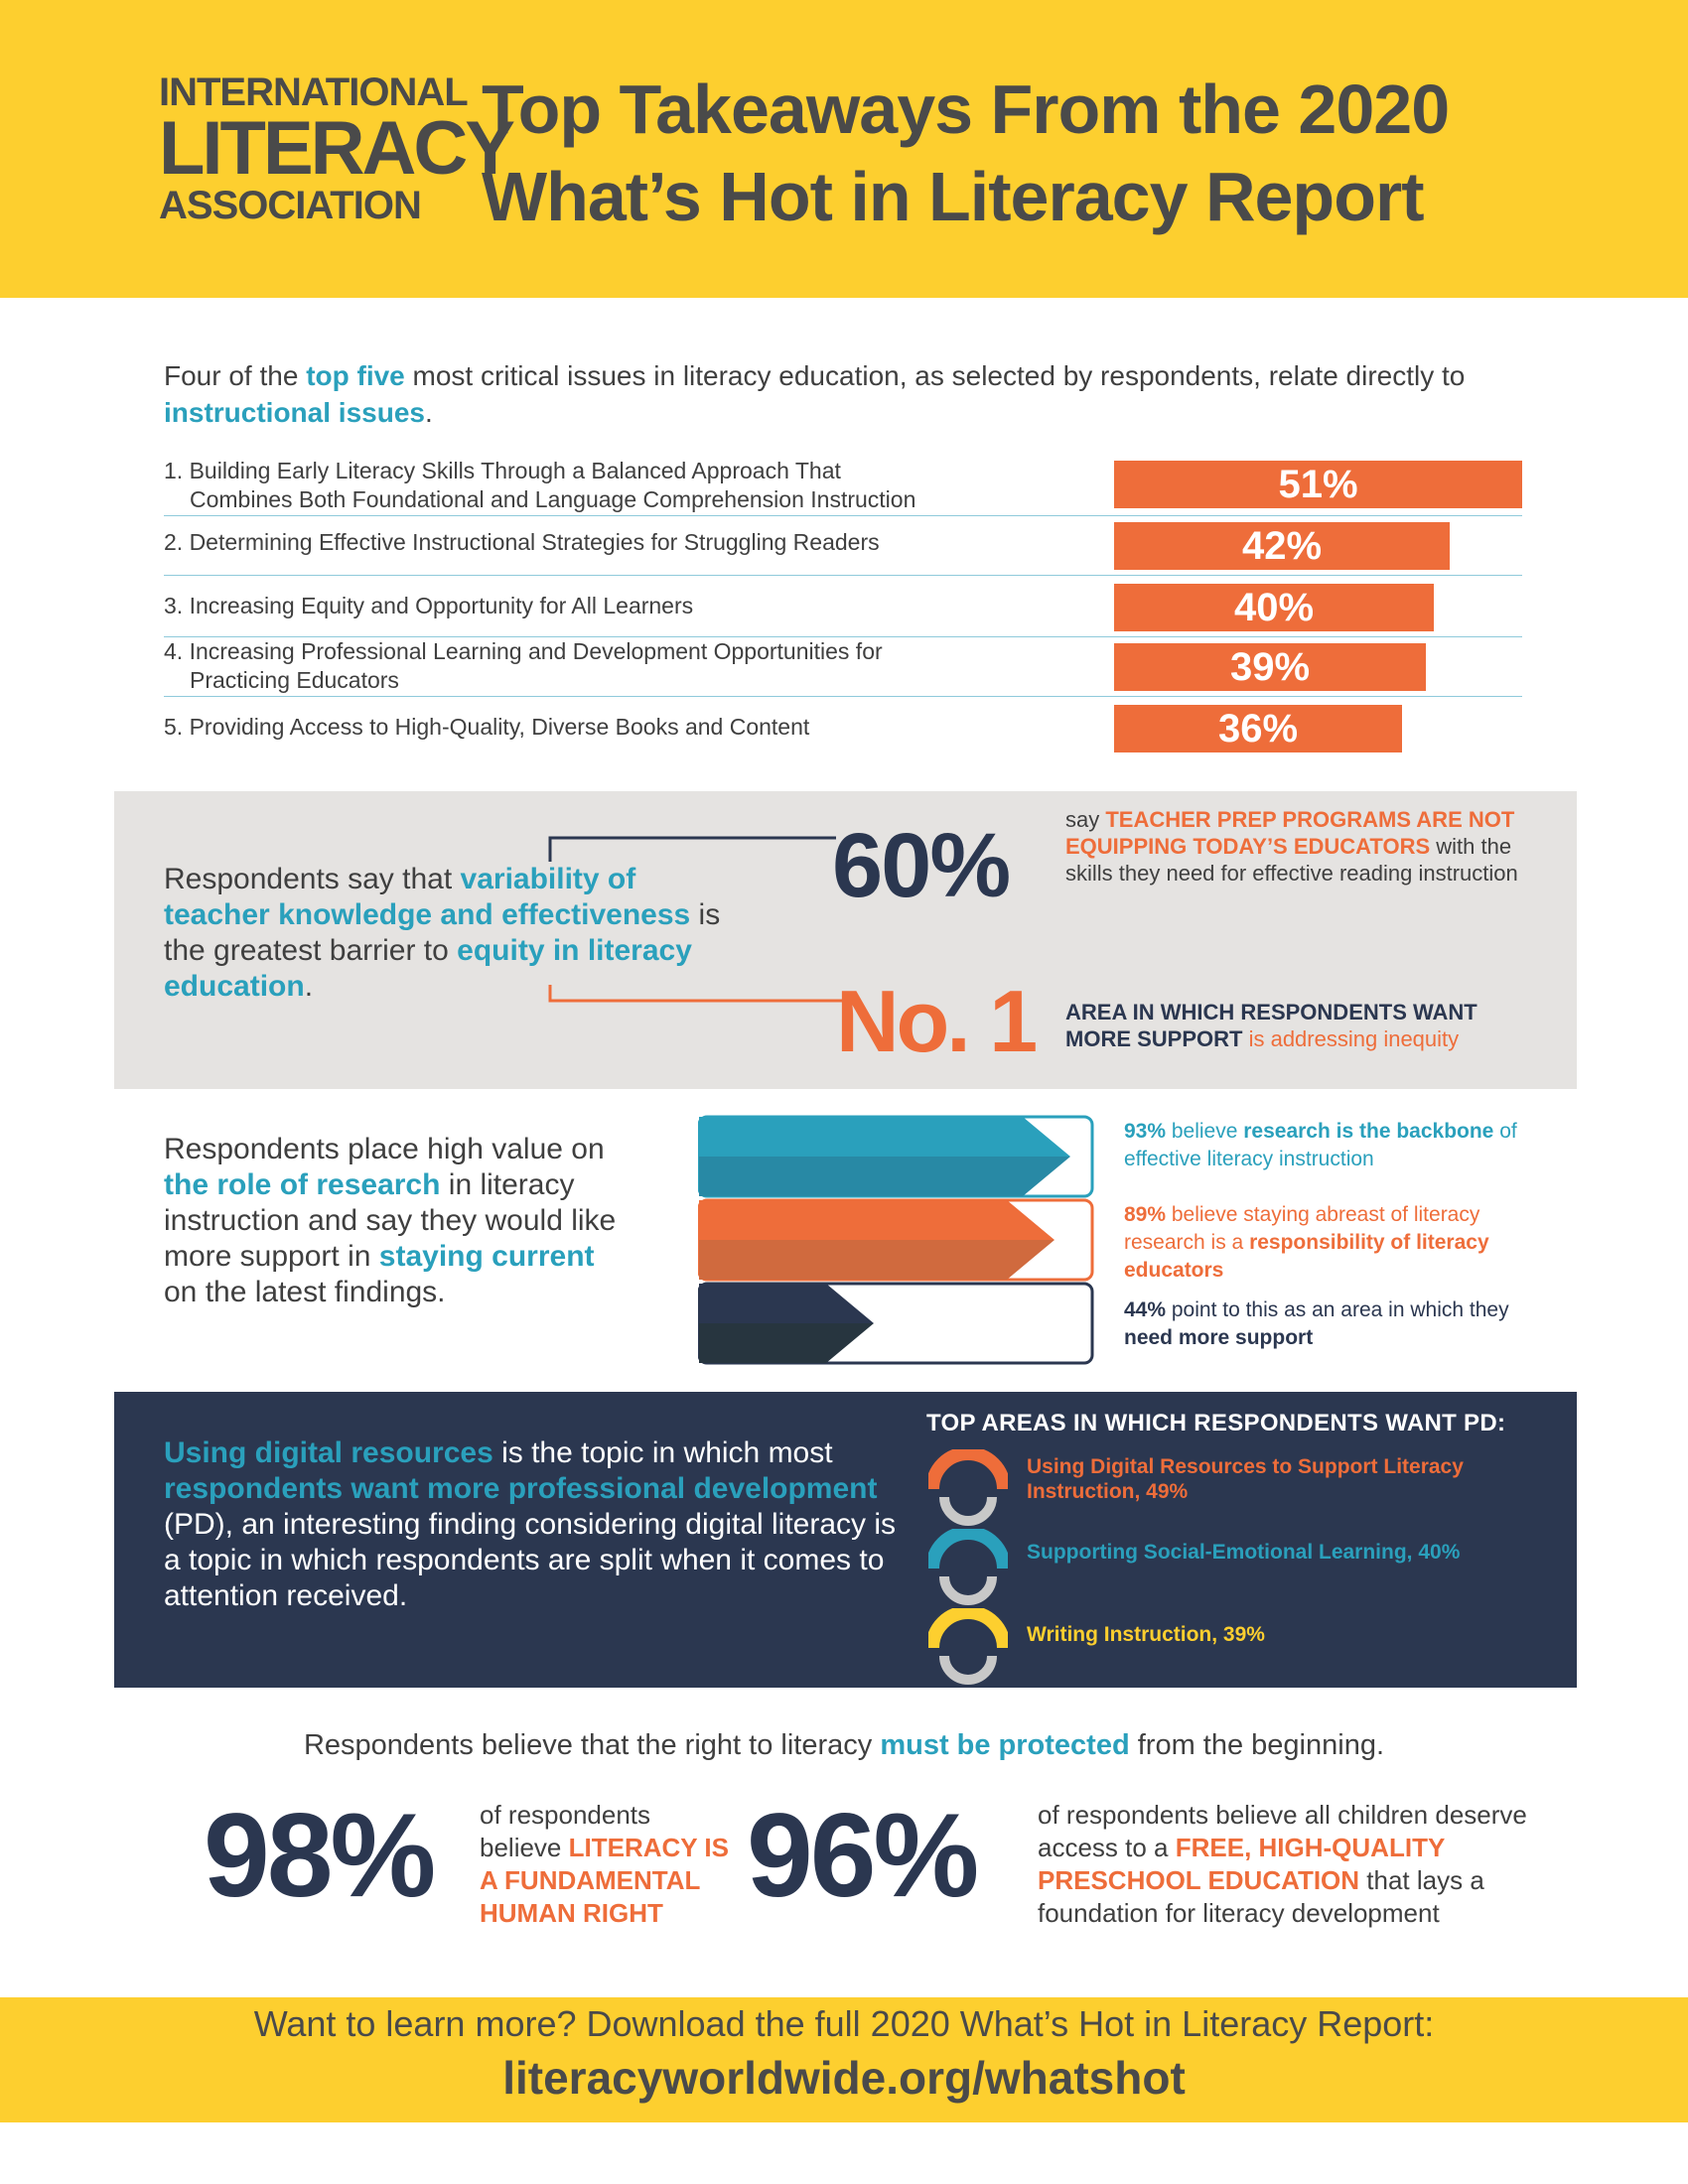 This screenshot has width=1688, height=2184. Describe the element at coordinates (937, 1021) in the screenshot. I see `stat-no1: No. 1` at that location.